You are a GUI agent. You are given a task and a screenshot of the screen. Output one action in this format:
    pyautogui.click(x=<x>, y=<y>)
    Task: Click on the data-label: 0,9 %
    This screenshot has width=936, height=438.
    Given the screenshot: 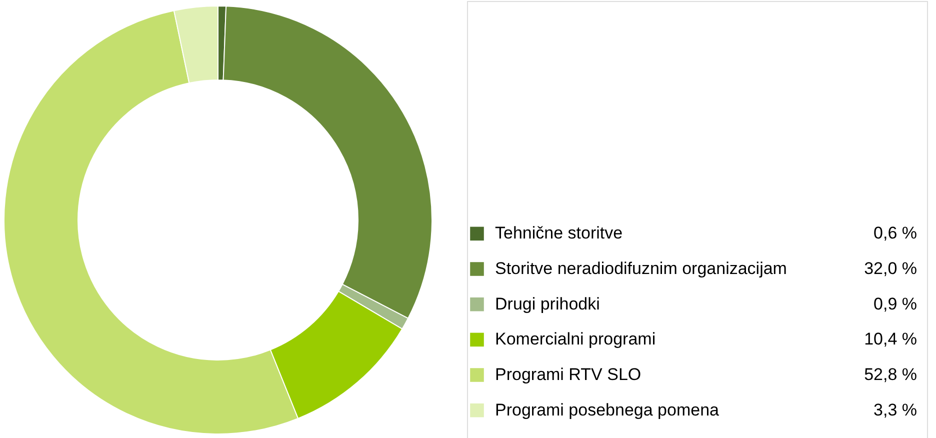 What is the action you would take?
    pyautogui.click(x=895, y=304)
    